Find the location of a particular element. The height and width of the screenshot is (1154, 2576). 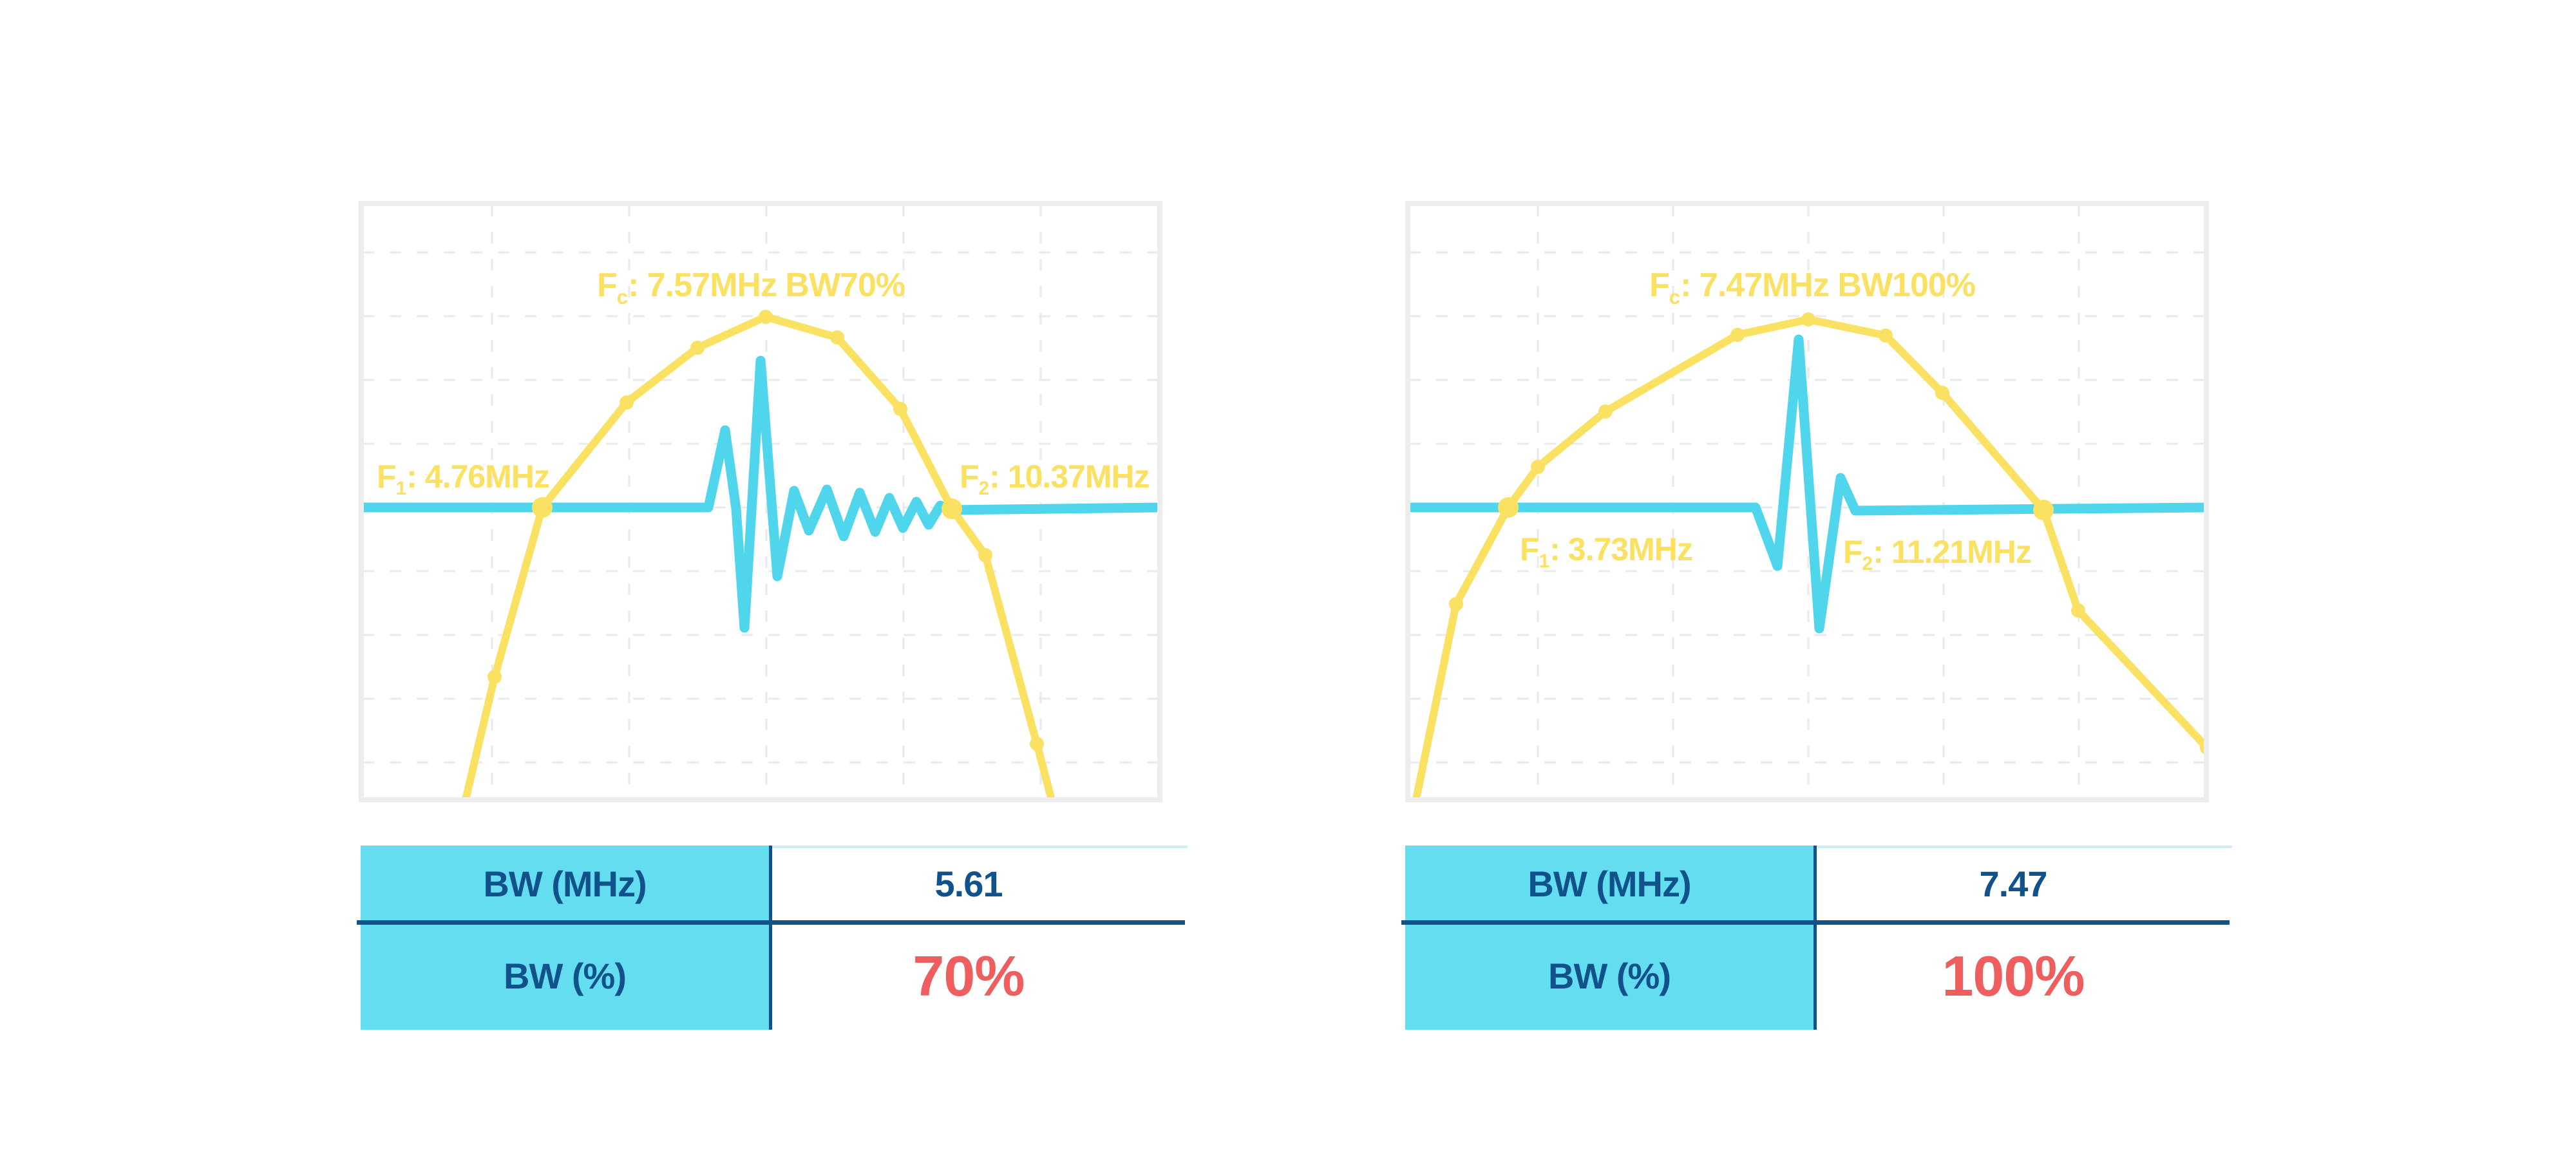

bw-table: BW (MHz) 5.61 BW (%) 70% is located at coordinates (773, 938).